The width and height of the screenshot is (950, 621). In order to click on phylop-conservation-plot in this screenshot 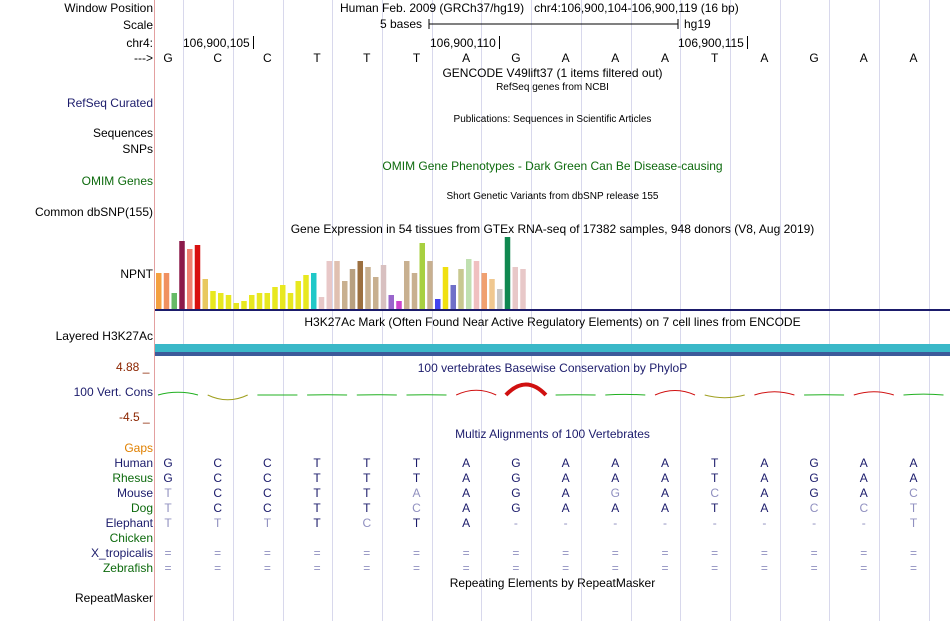, I will do `click(552, 395)`.